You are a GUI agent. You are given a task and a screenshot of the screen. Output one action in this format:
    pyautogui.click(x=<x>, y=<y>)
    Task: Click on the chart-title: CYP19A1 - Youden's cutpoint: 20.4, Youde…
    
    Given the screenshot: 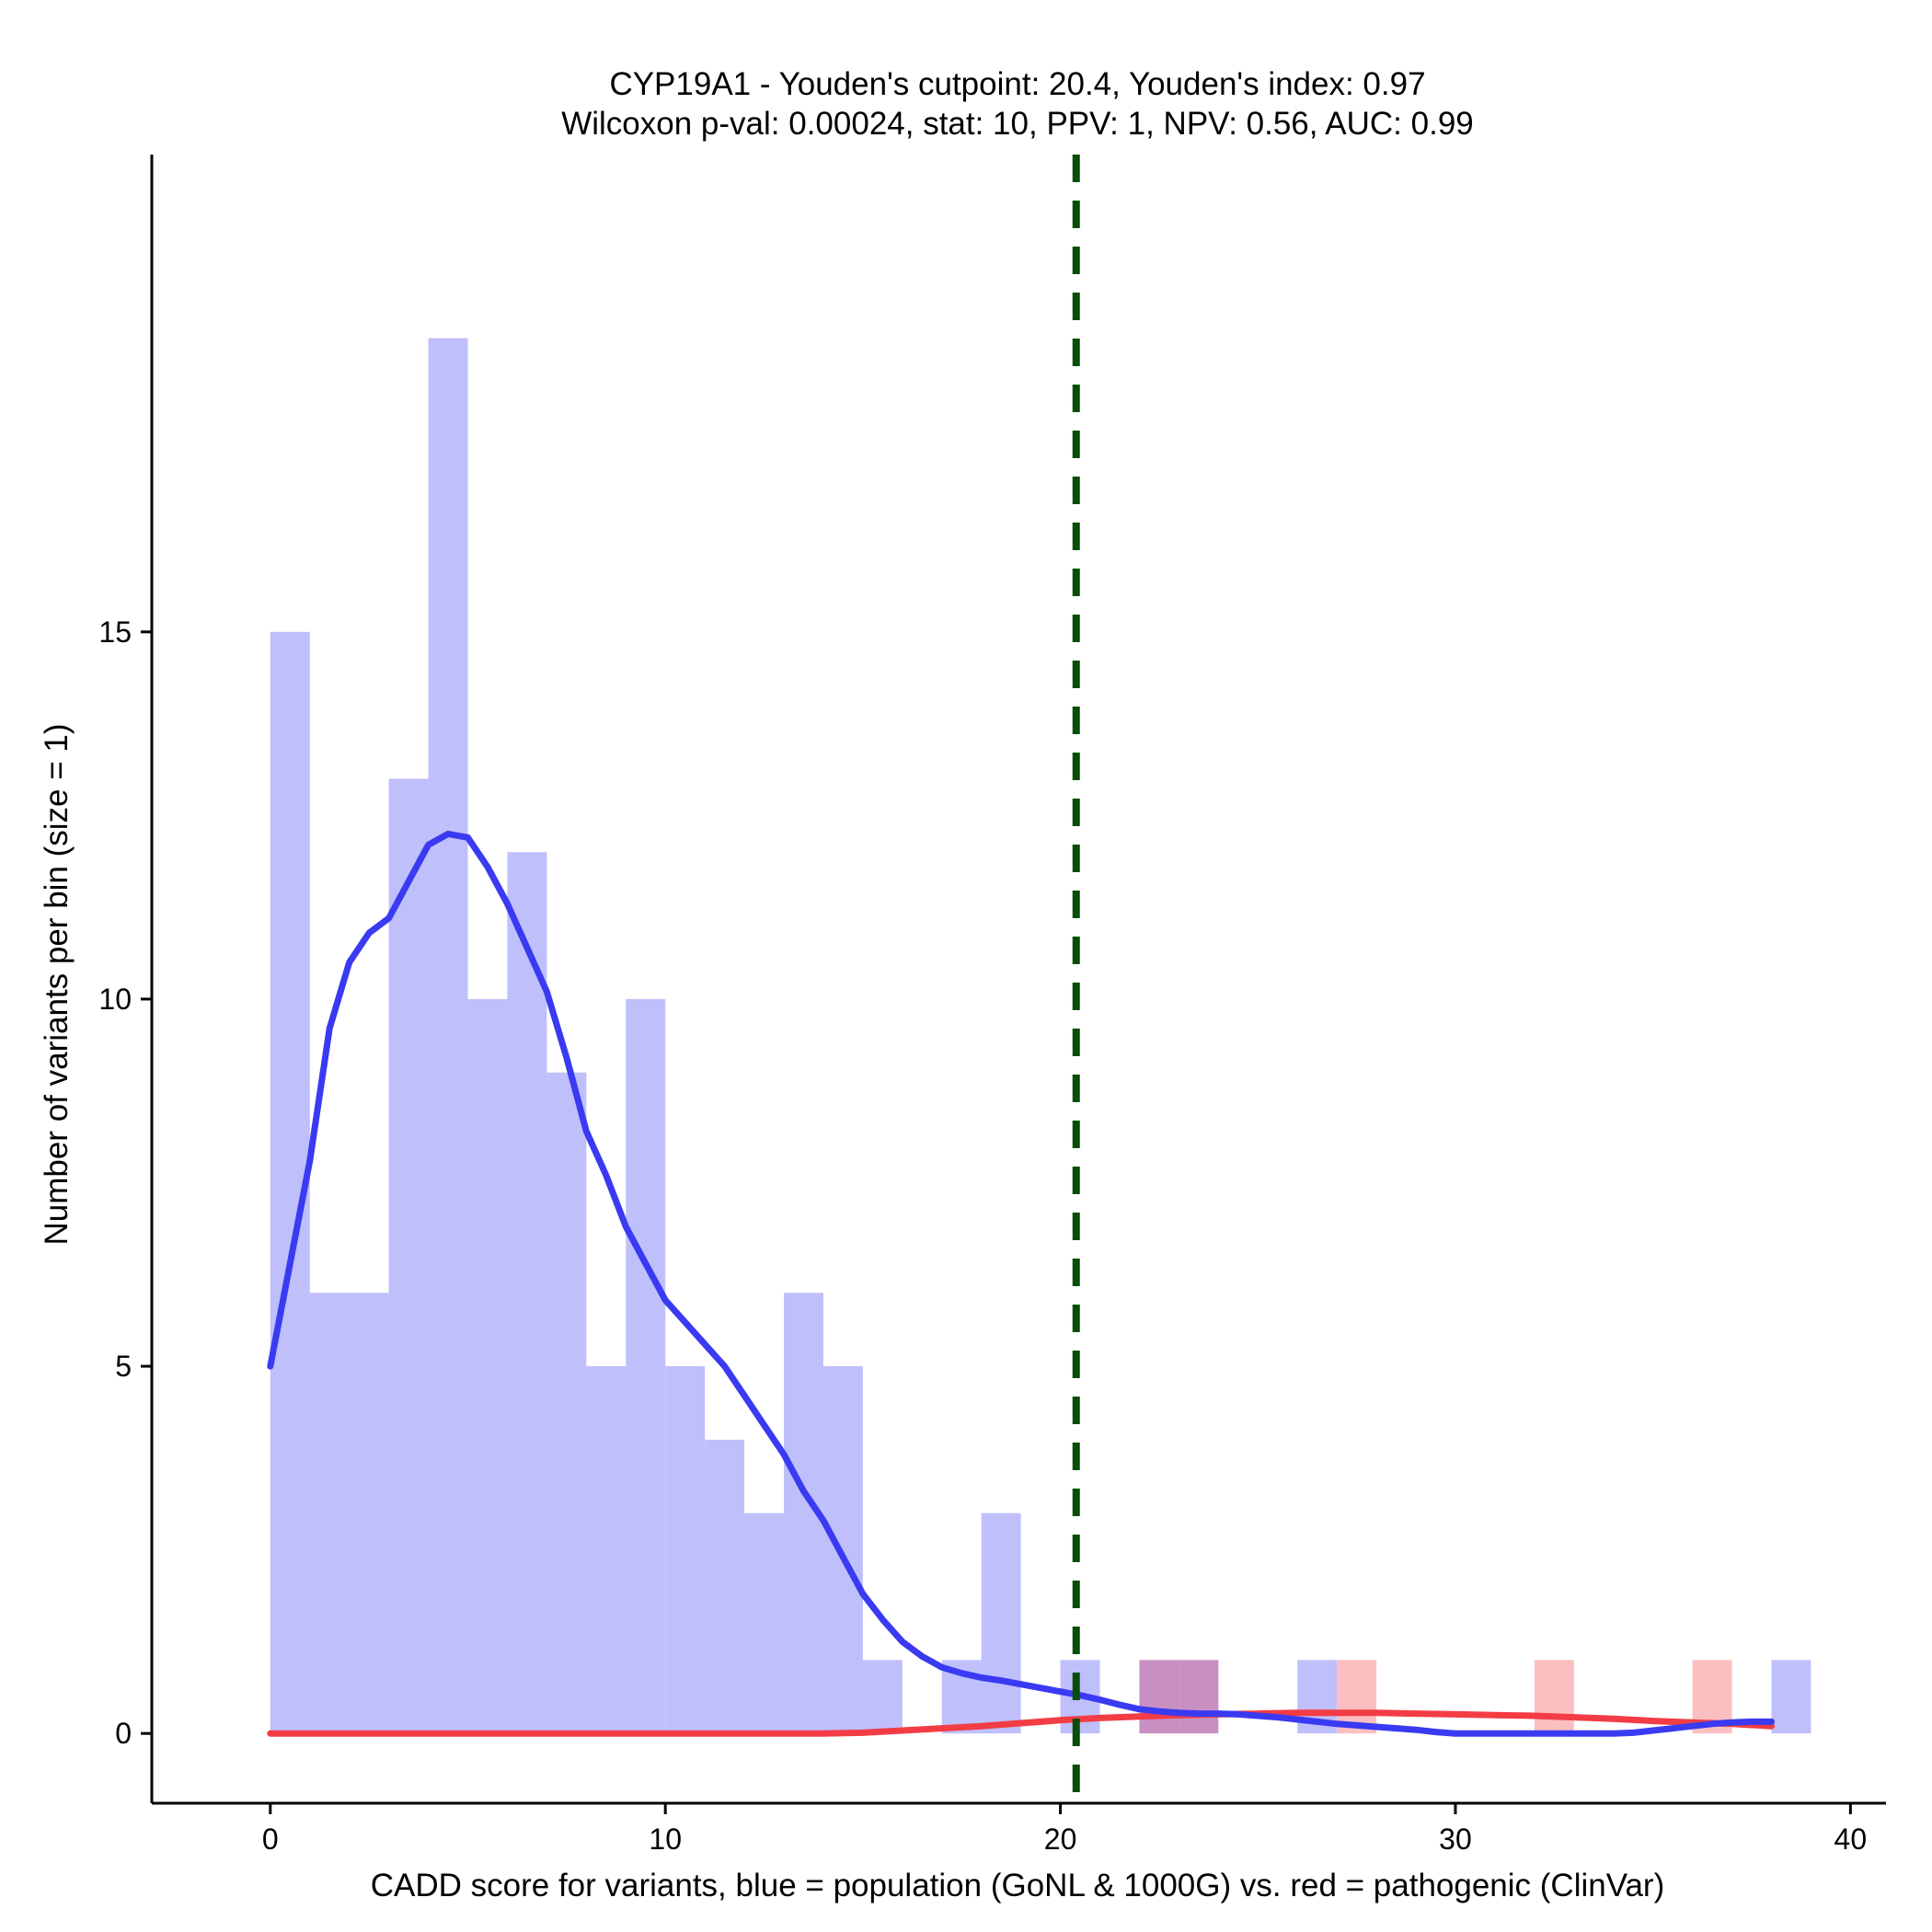 What is the action you would take?
    pyautogui.click(x=1017, y=84)
    